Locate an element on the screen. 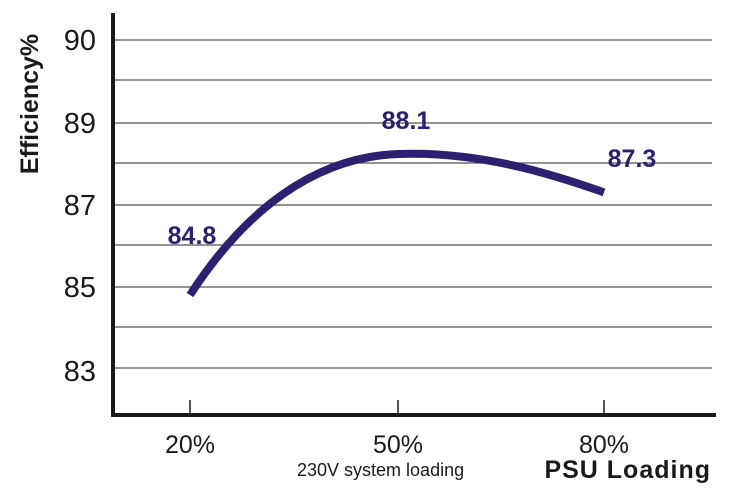  x-tick-label: 20% is located at coordinates (190, 445).